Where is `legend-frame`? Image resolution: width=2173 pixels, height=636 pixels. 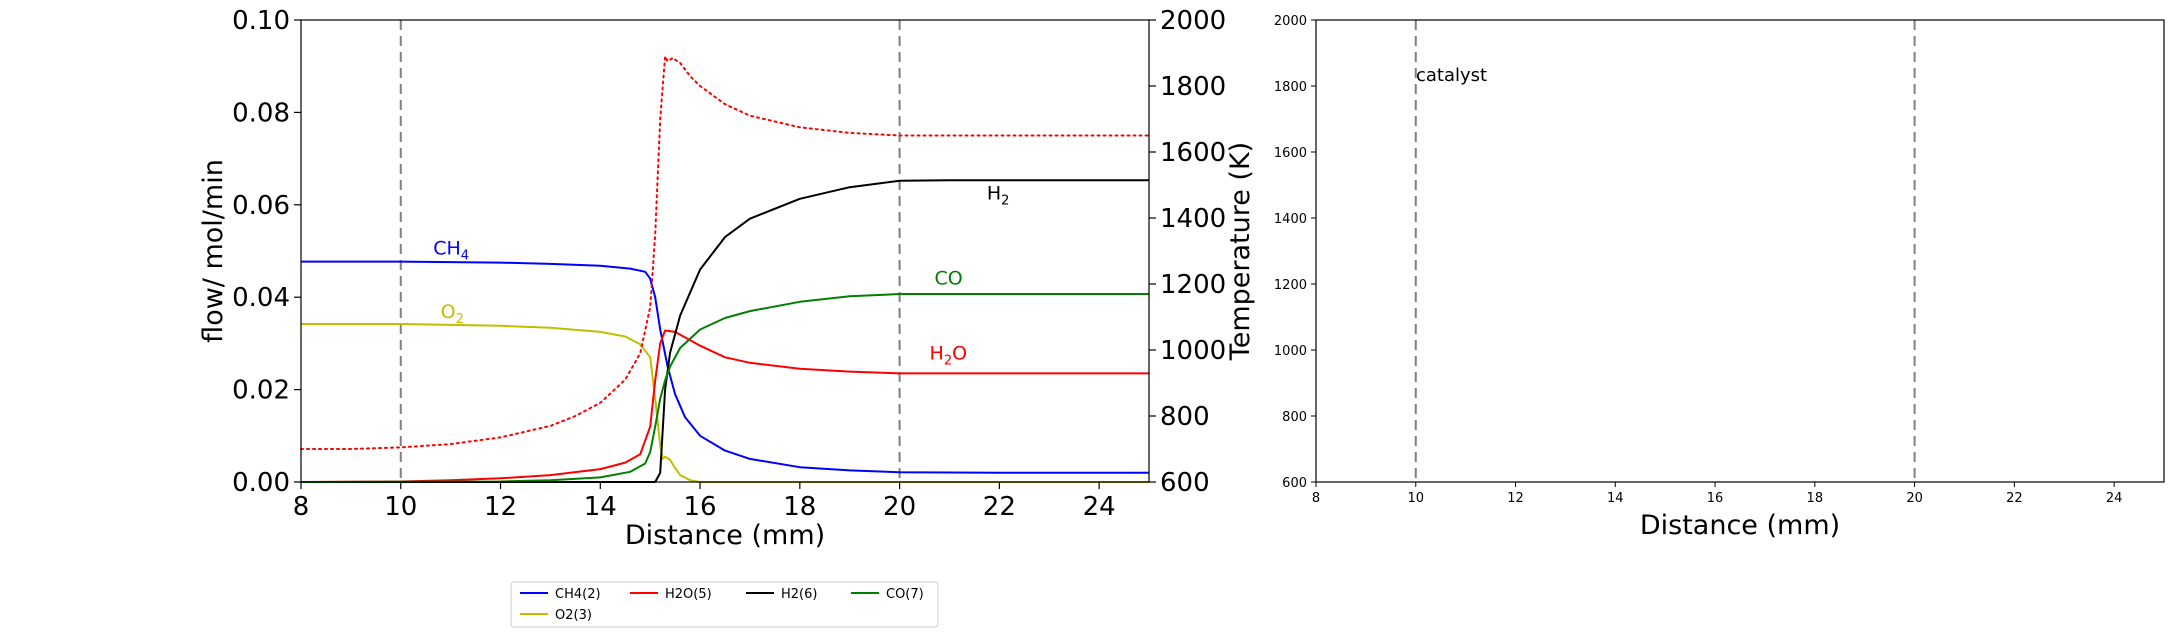
legend-frame is located at coordinates (724, 604).